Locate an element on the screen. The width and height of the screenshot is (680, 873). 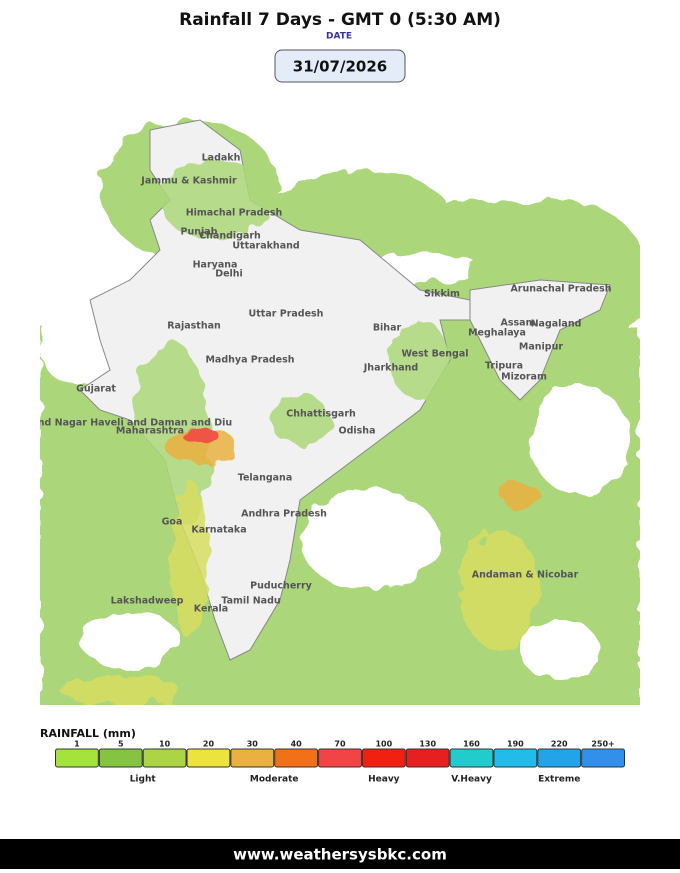
legend-label: 100 is located at coordinates (383, 744).